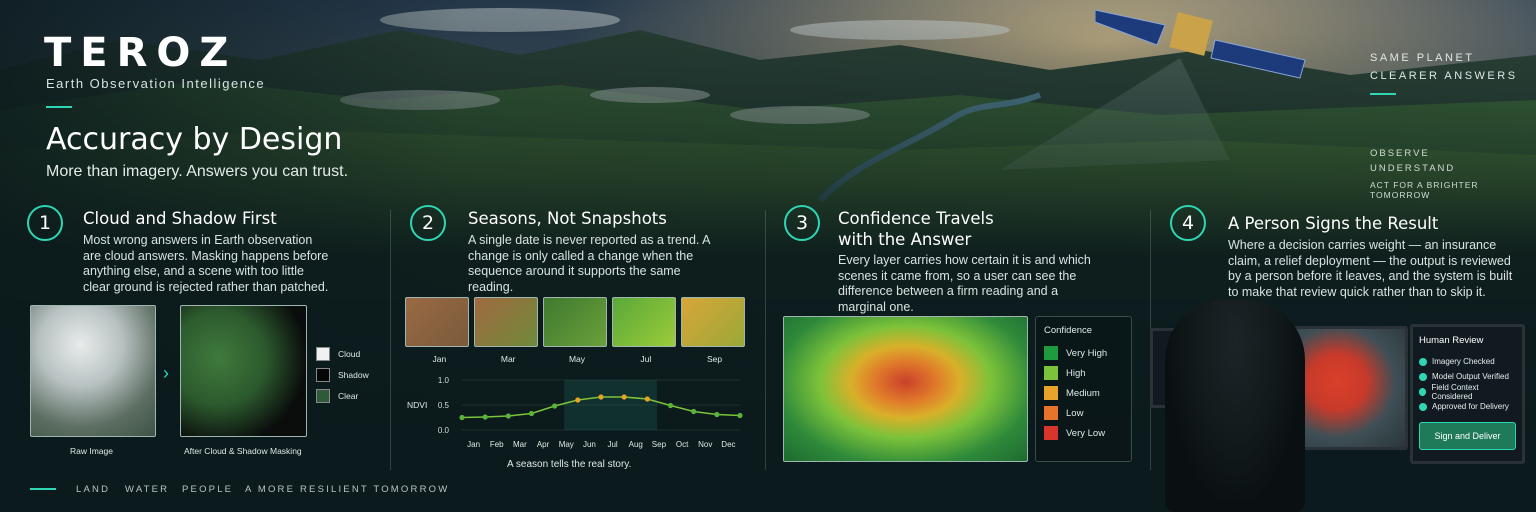  What do you see at coordinates (705, 444) in the screenshot?
I see `x-tick-label: Nov` at bounding box center [705, 444].